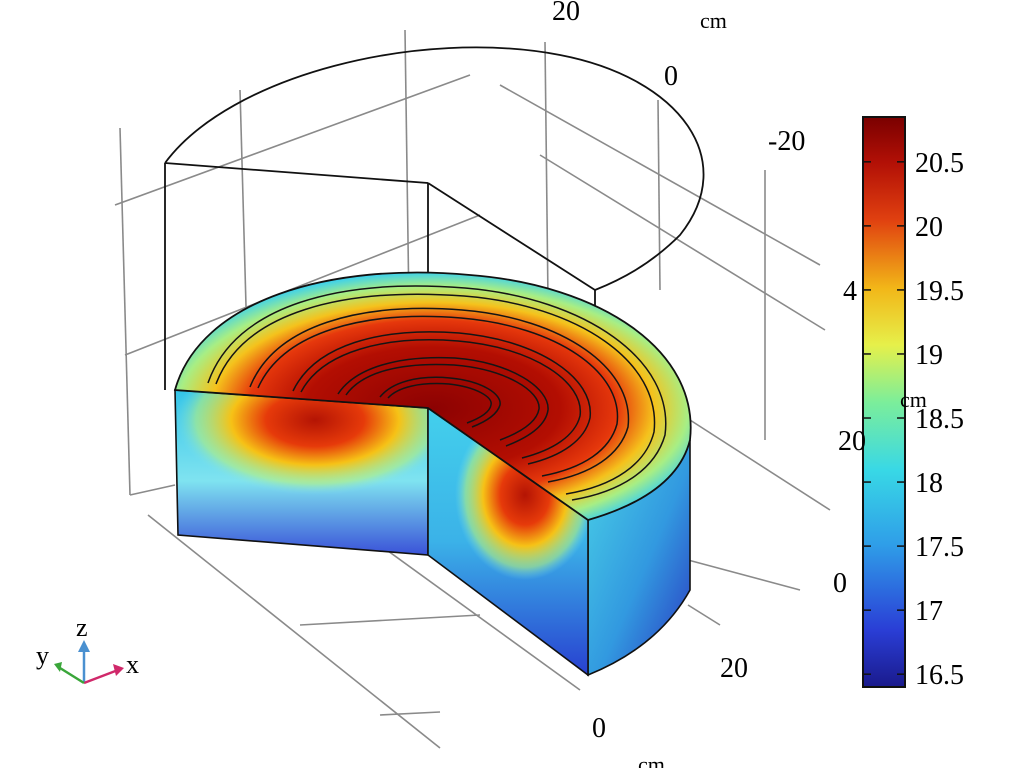 Image resolution: width=1024 pixels, height=768 pixels. What do you see at coordinates (929, 483) in the screenshot?
I see `colorbar-tick-label: 18` at bounding box center [929, 483].